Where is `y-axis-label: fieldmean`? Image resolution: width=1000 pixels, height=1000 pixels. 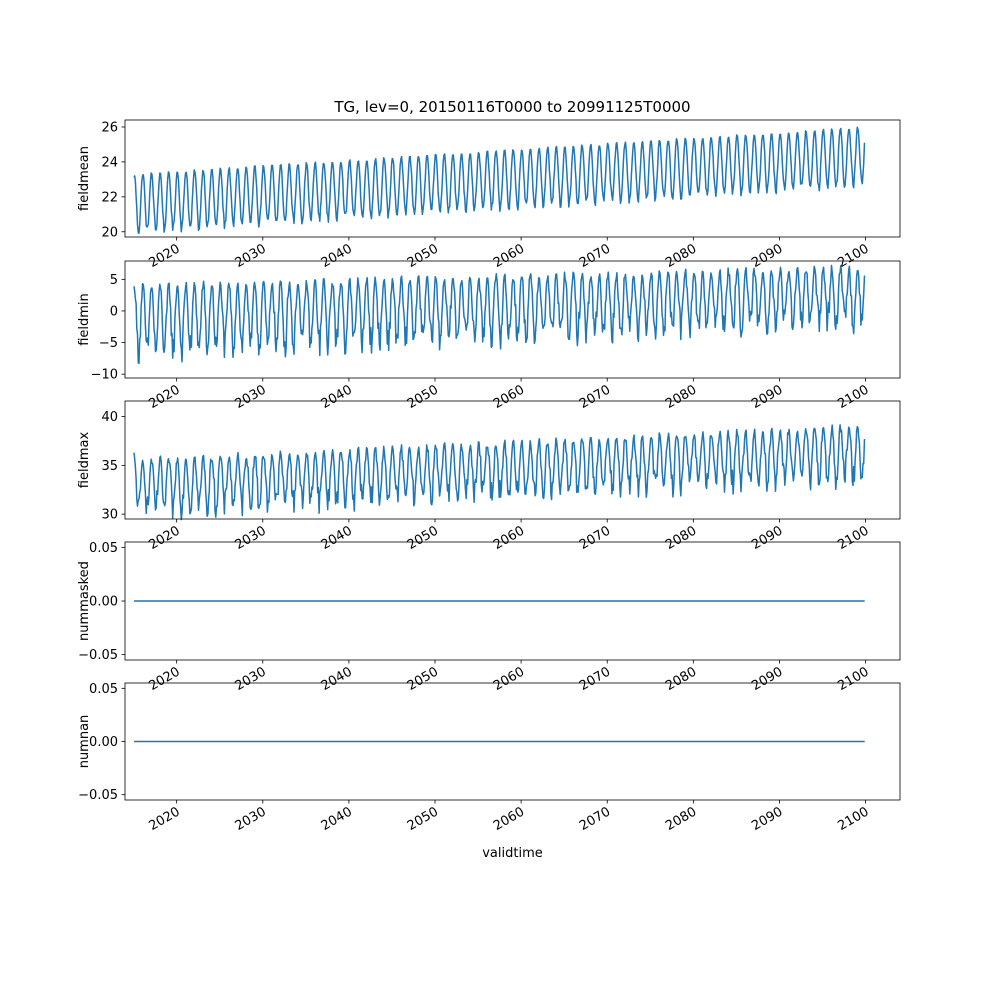 y-axis-label: fieldmean is located at coordinates (84, 178).